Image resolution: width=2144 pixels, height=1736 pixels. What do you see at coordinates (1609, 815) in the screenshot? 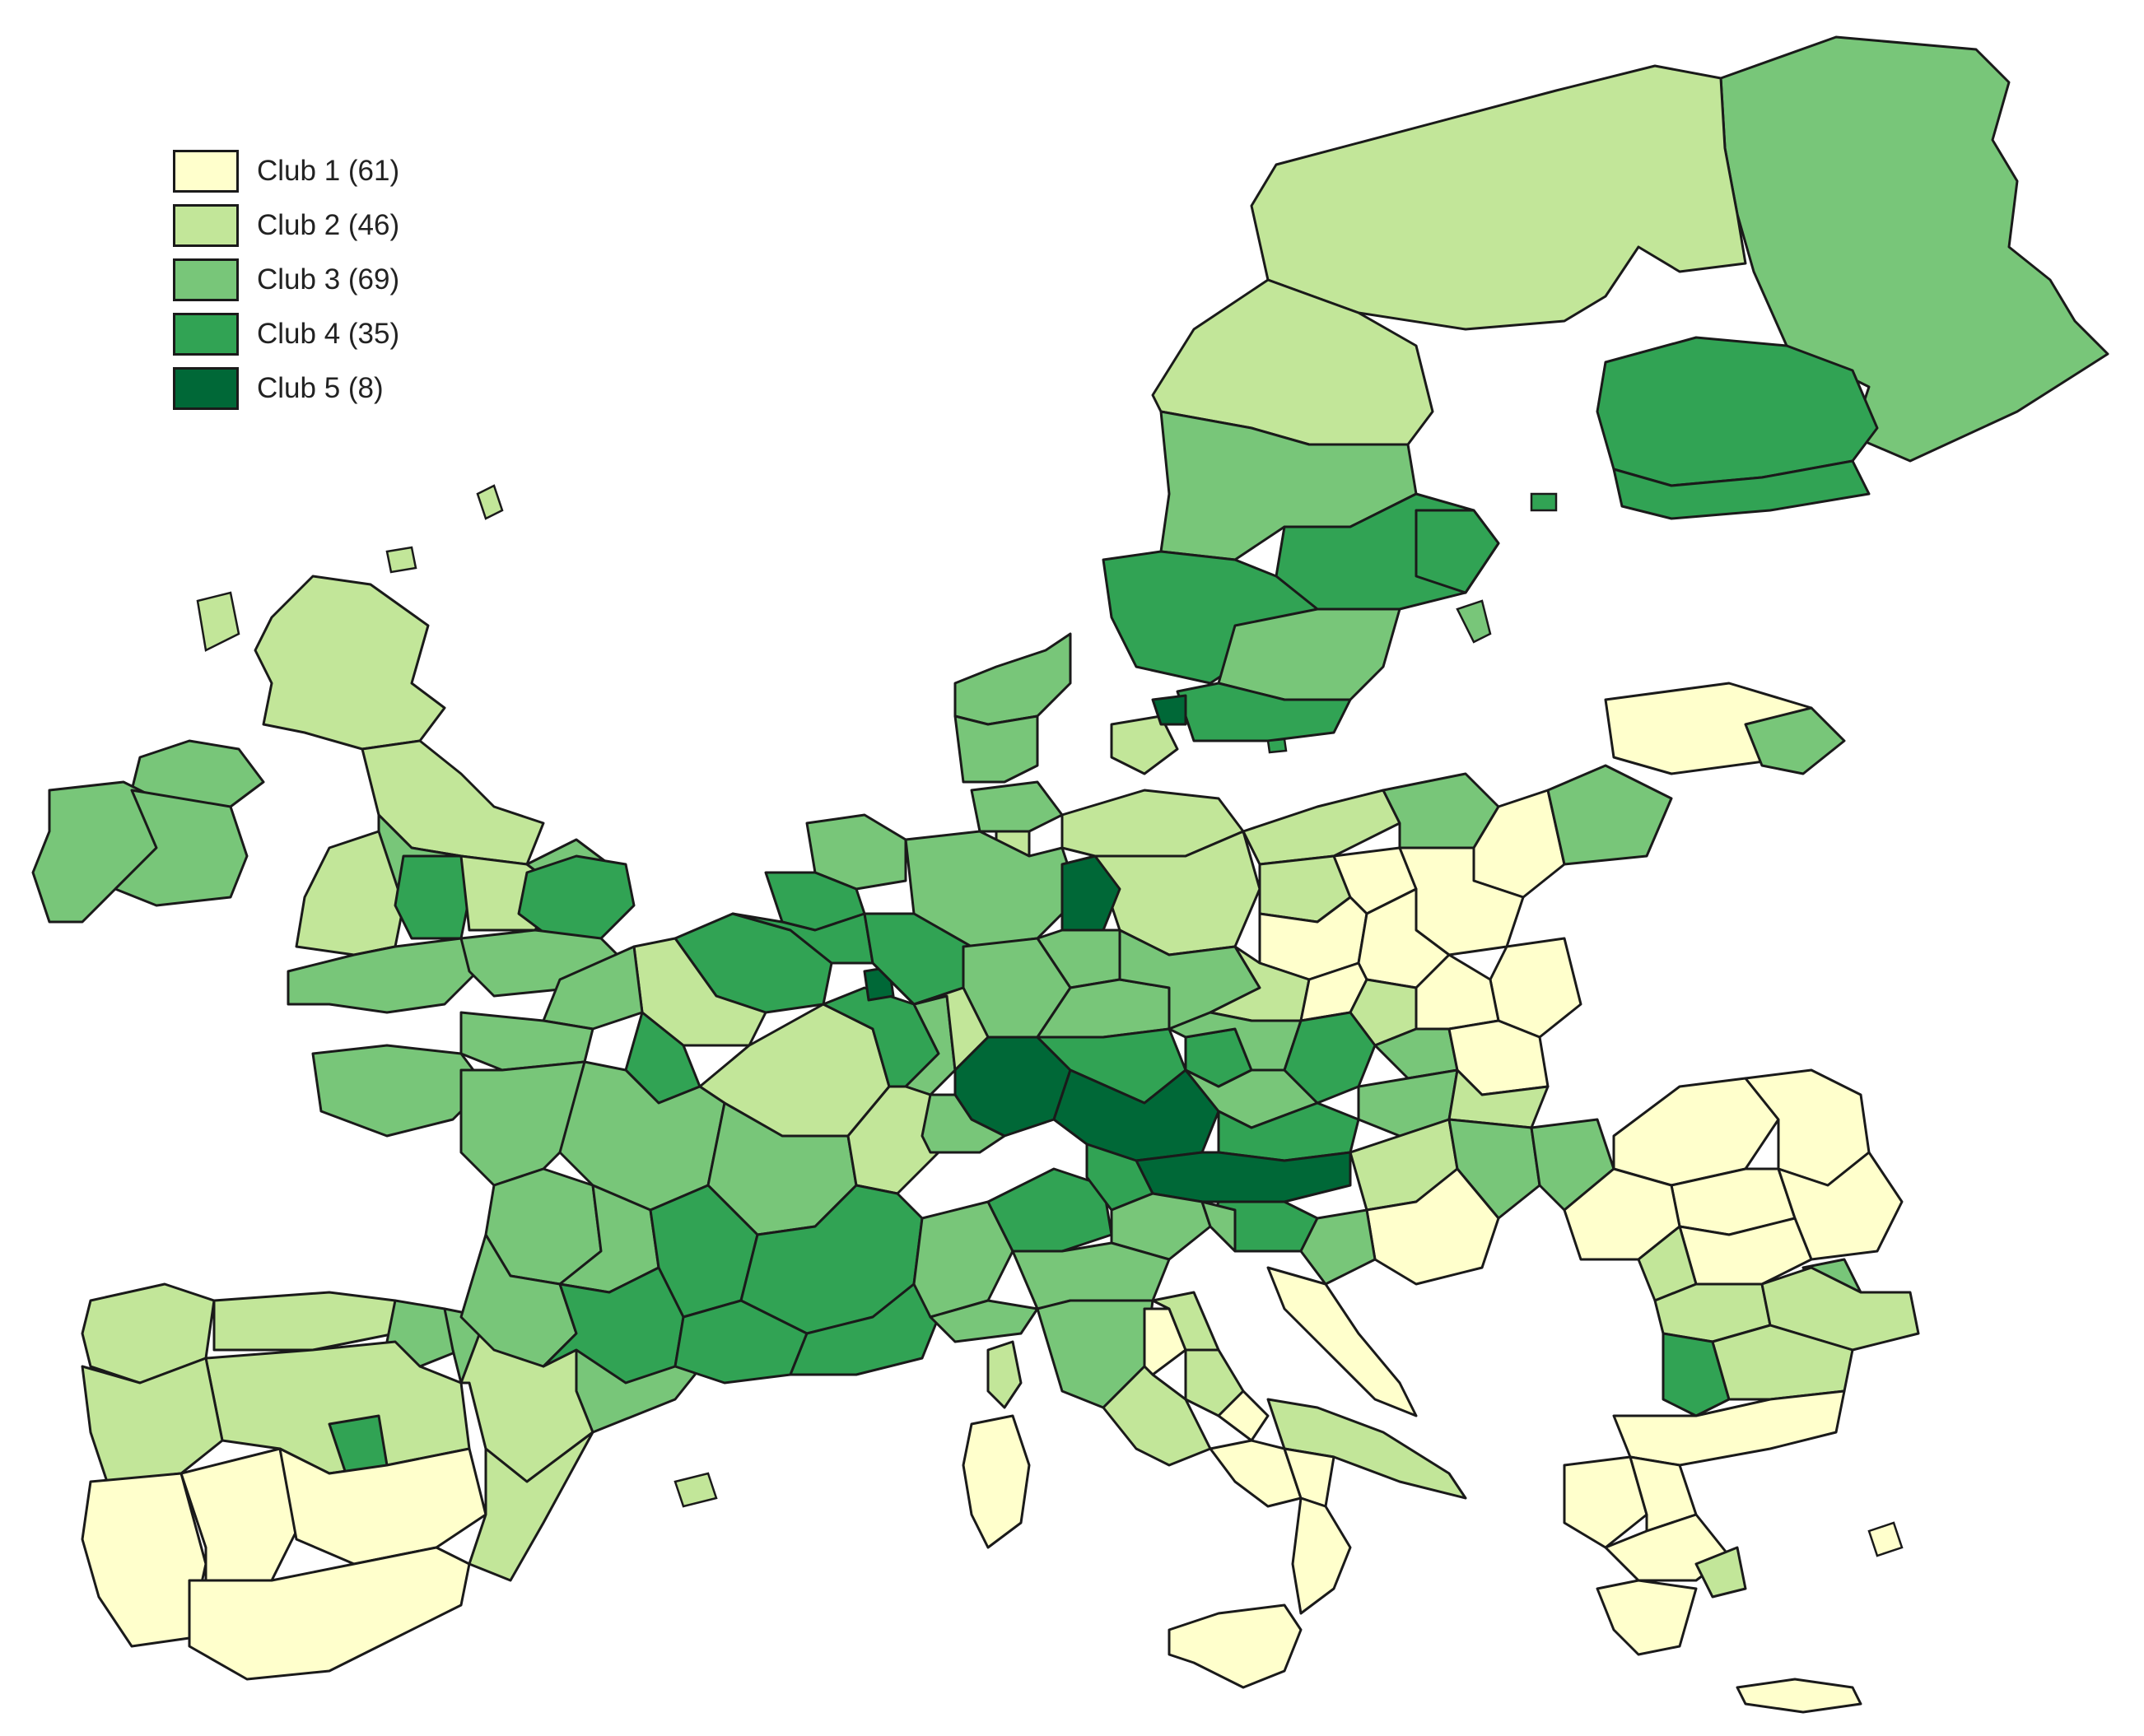
I see `region-lithuania` at bounding box center [1609, 815].